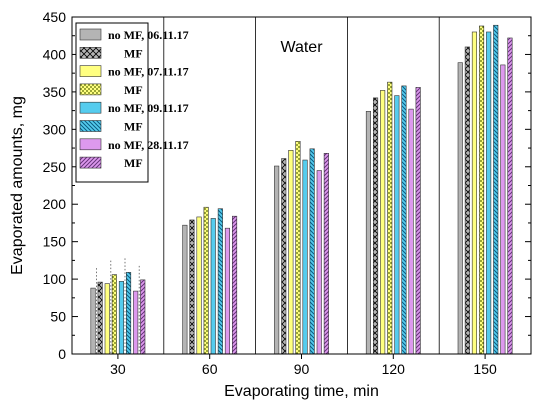 The height and width of the screenshot is (408, 550). Describe the element at coordinates (148, 108) in the screenshot. I see `legend-label: no MF, 09.11.17` at that location.